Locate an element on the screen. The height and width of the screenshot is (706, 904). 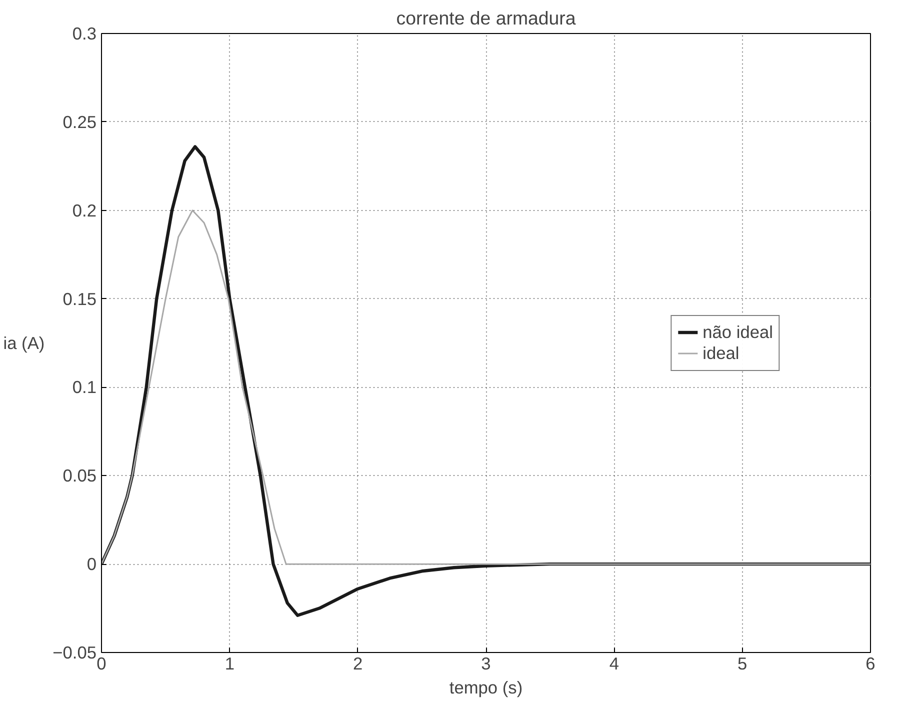
x-tick-label: 1 is located at coordinates (229, 664).